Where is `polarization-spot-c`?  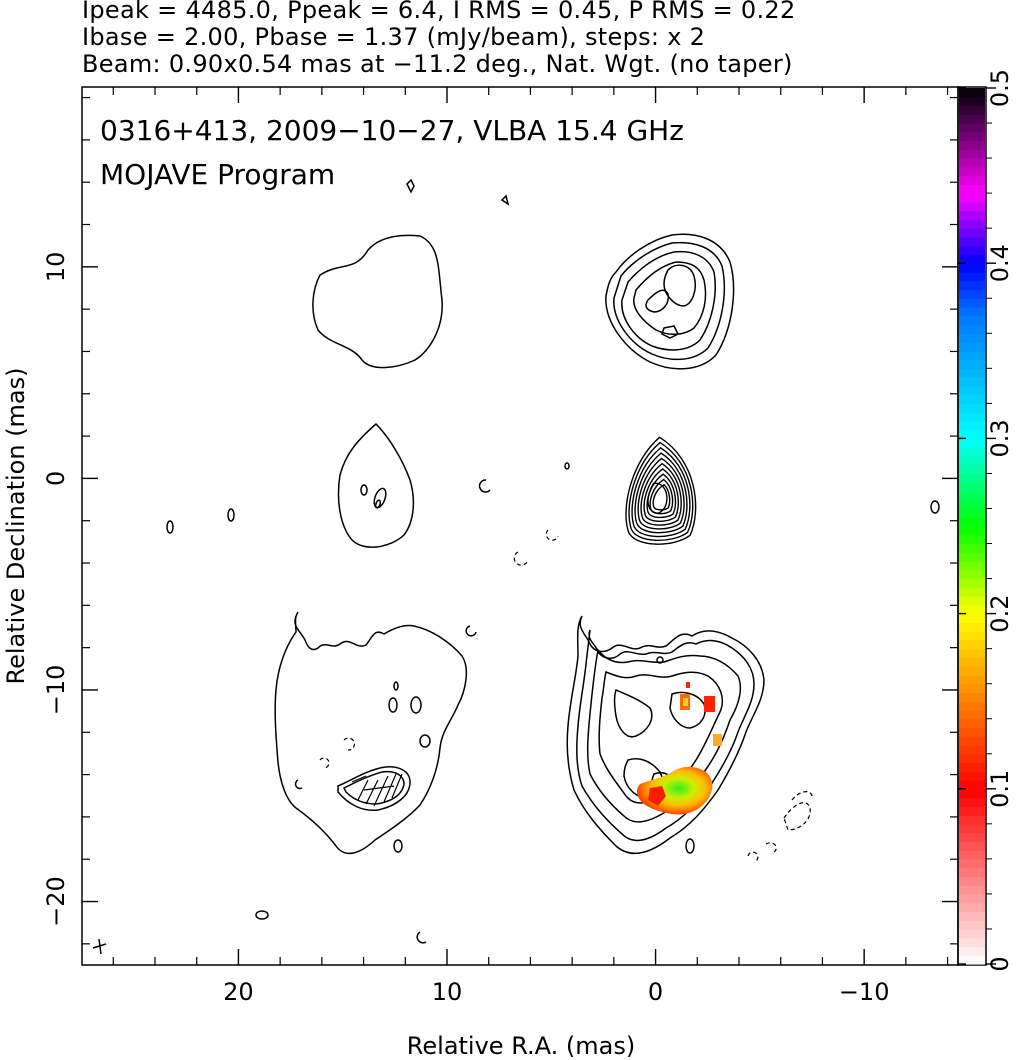 polarization-spot-c is located at coordinates (717, 740).